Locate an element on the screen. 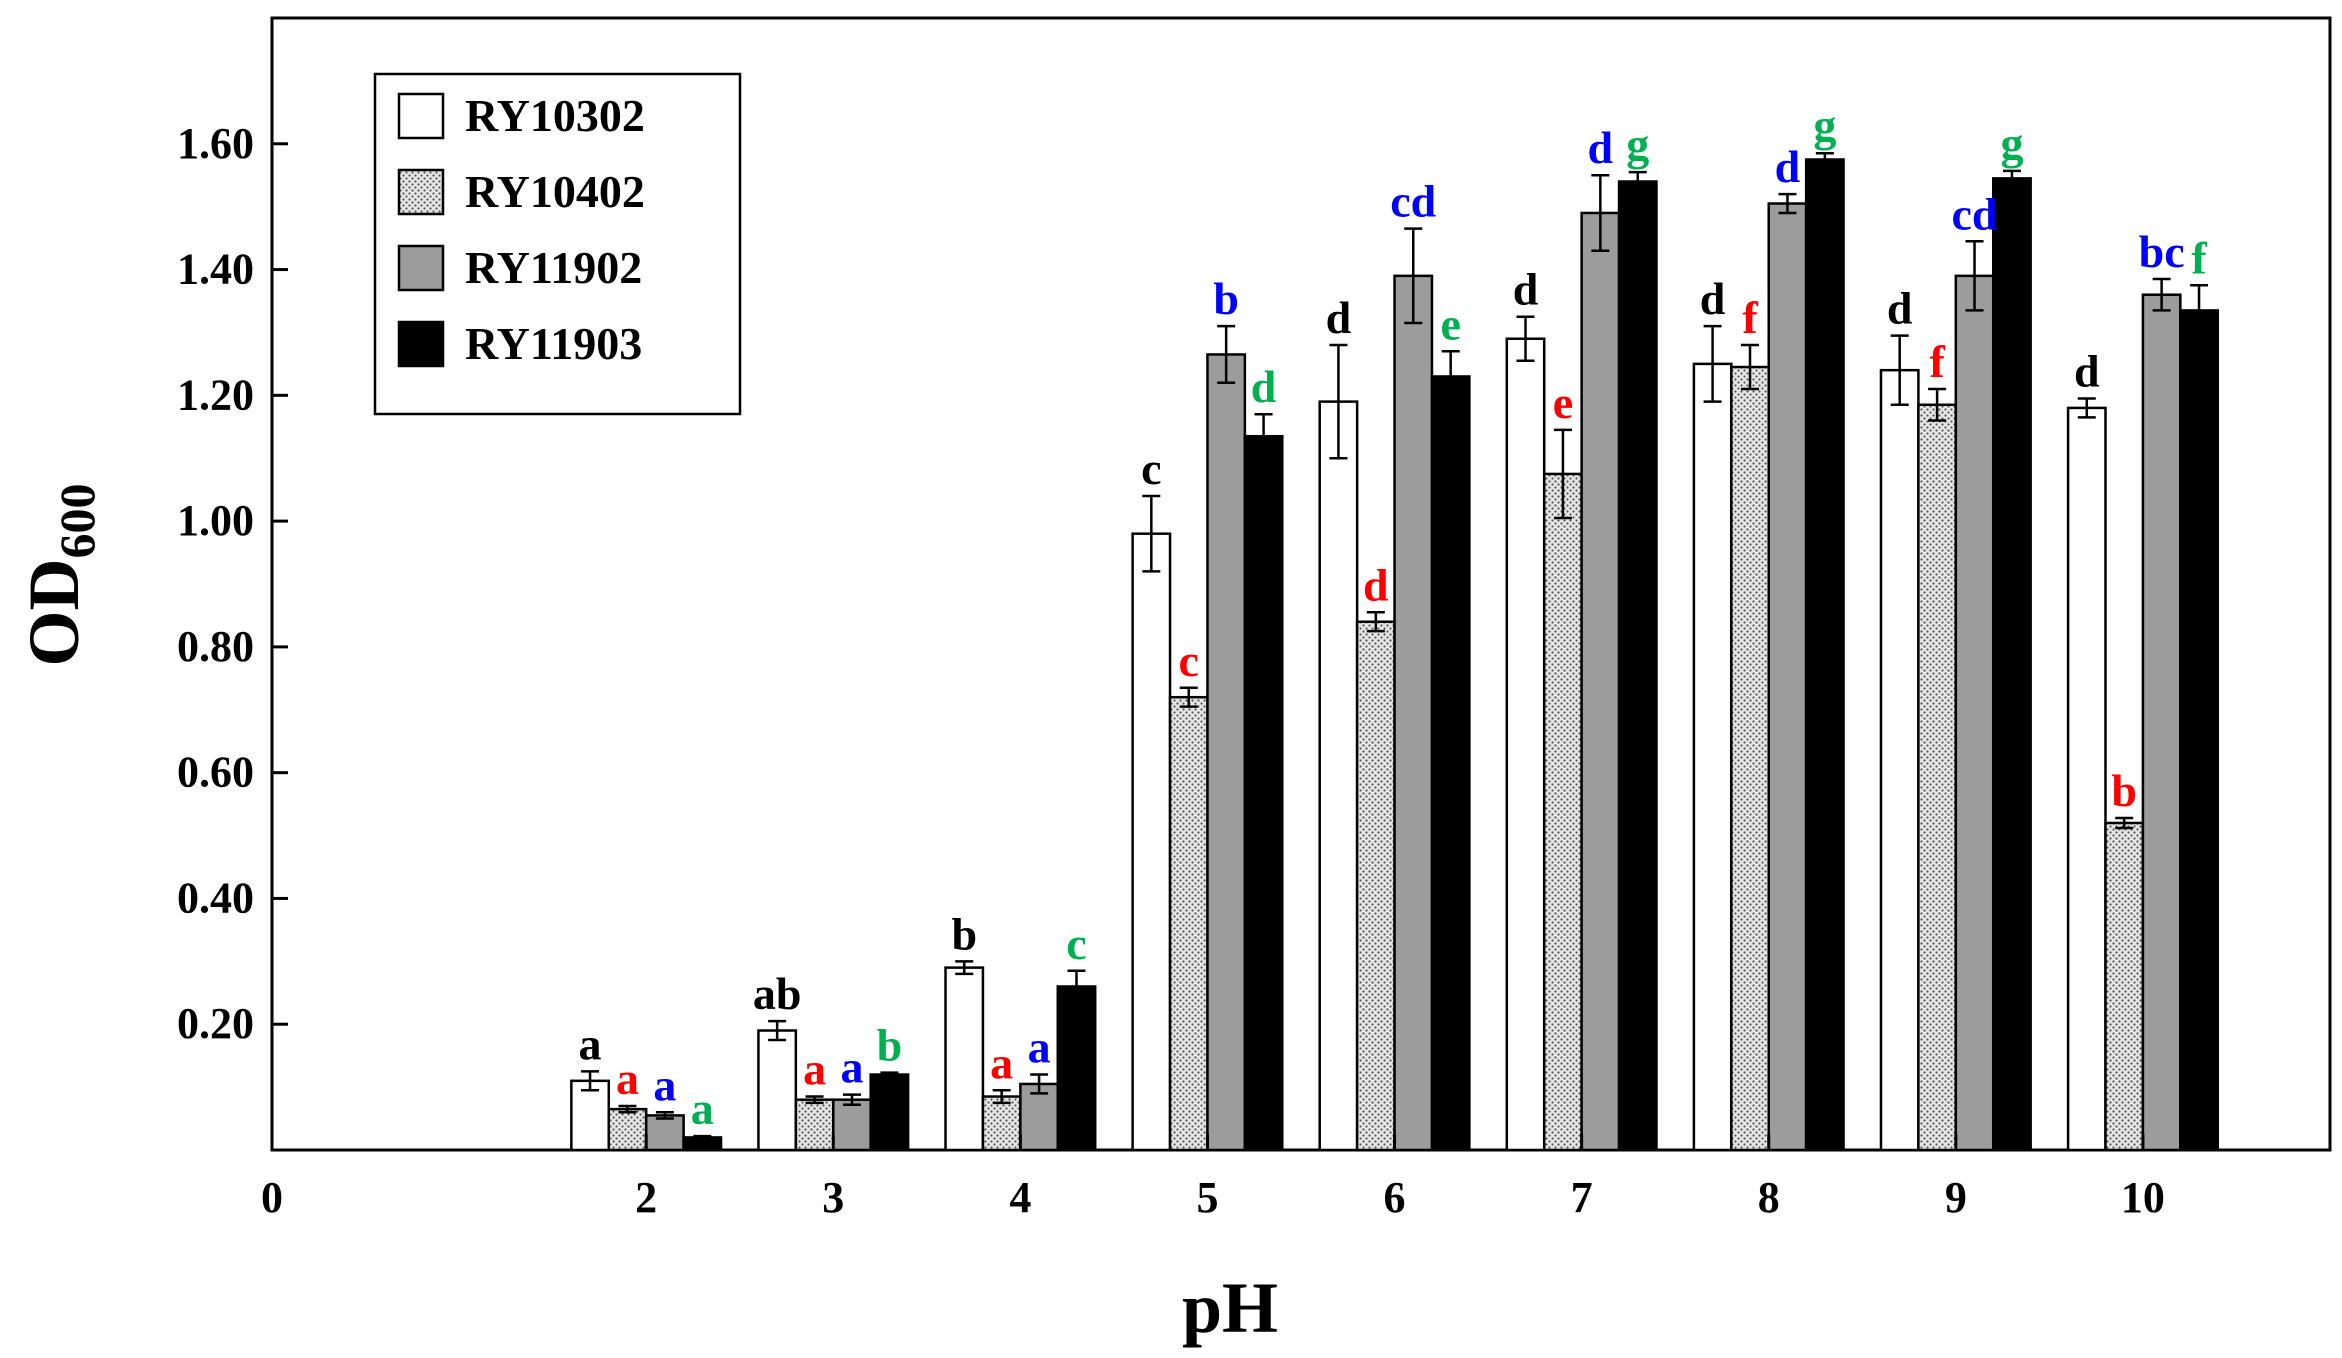 This screenshot has height=1358, width=2342. x-tick-label: 6 is located at coordinates (1395, 1197).